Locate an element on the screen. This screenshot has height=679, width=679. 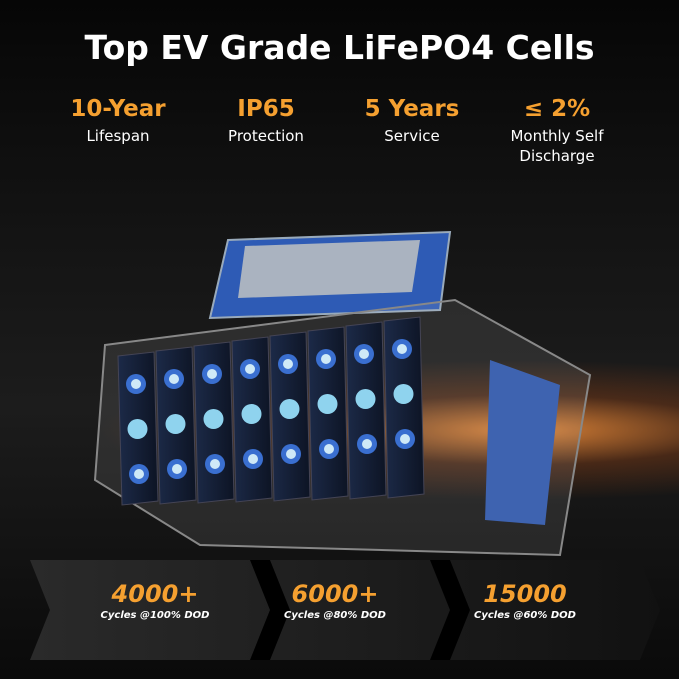
feature-value: 5 Years is located at coordinates (412, 109).